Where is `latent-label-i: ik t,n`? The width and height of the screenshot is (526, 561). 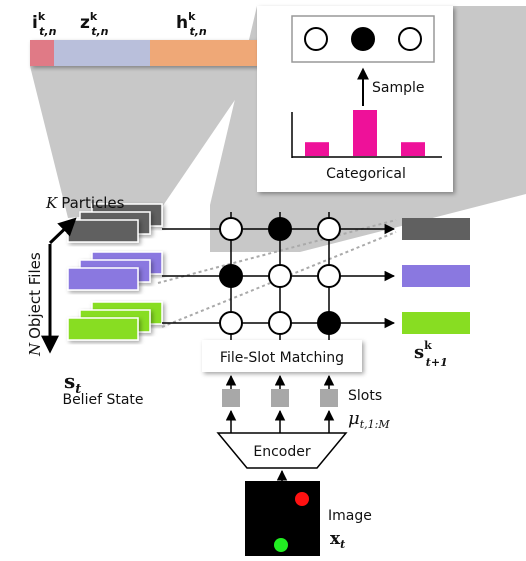 latent-label-i: ik t,n is located at coordinates (44, 24).